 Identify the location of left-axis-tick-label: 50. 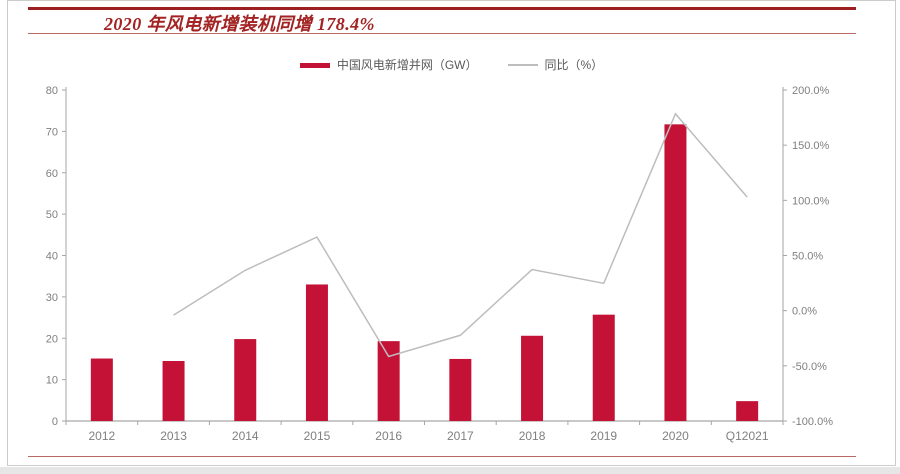
(52, 215).